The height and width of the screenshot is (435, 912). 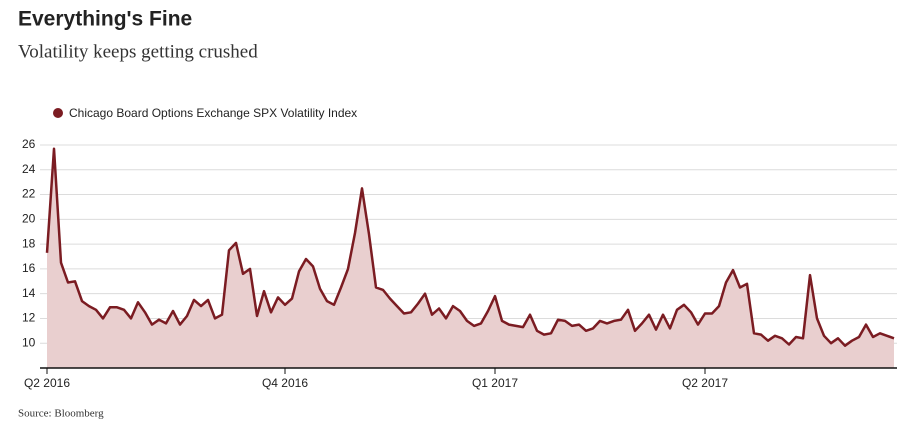 What do you see at coordinates (58, 113) in the screenshot?
I see `legend-marker` at bounding box center [58, 113].